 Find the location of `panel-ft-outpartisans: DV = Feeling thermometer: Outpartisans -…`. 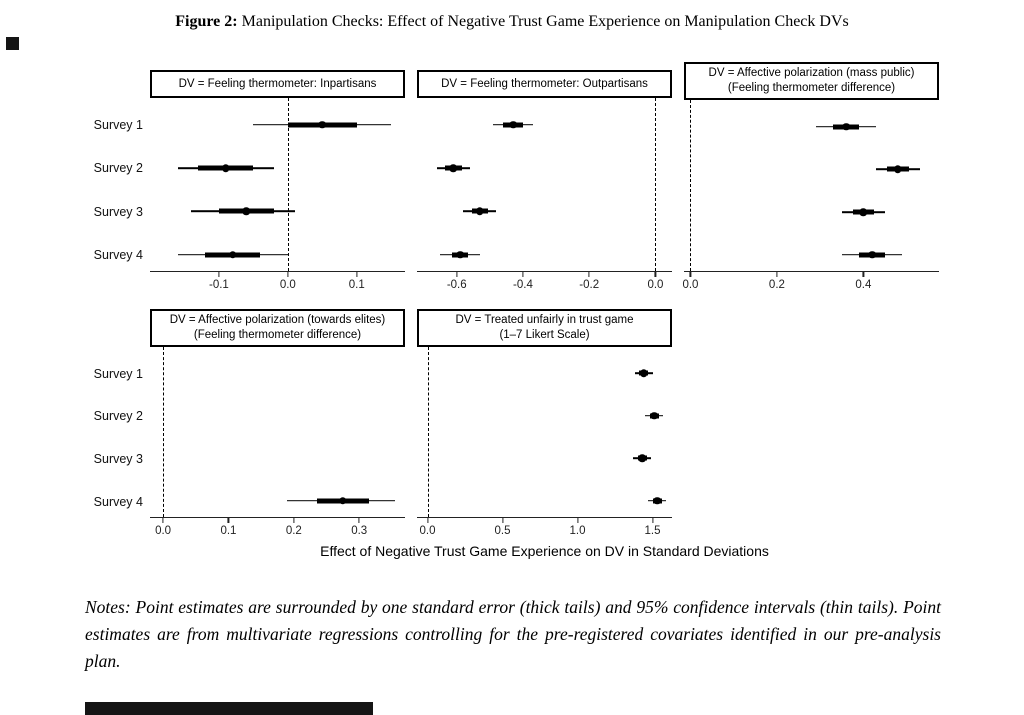

panel-ft-outpartisans: DV = Feeling thermometer: Outpartisans -… is located at coordinates (544, 183).